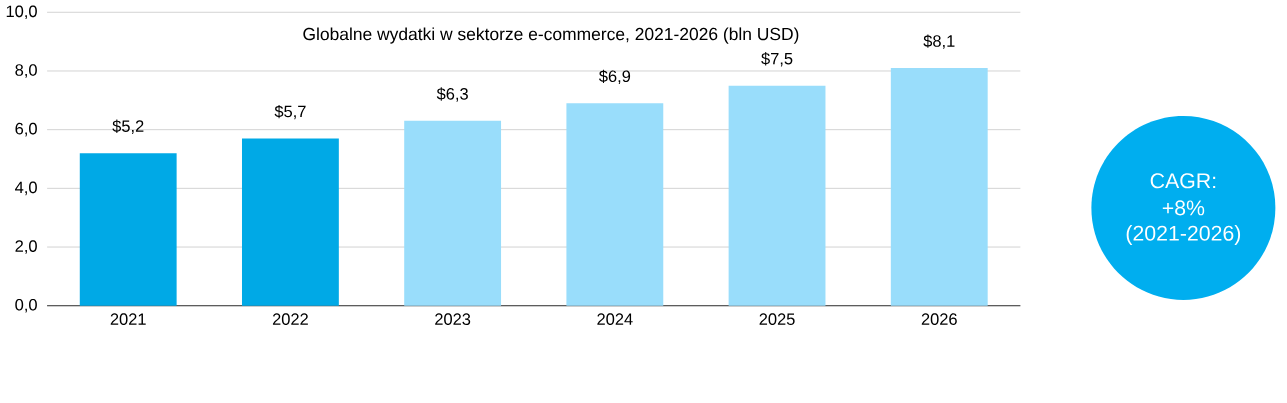  Describe the element at coordinates (128, 127) in the screenshot. I see `data-label: $5,2` at that location.